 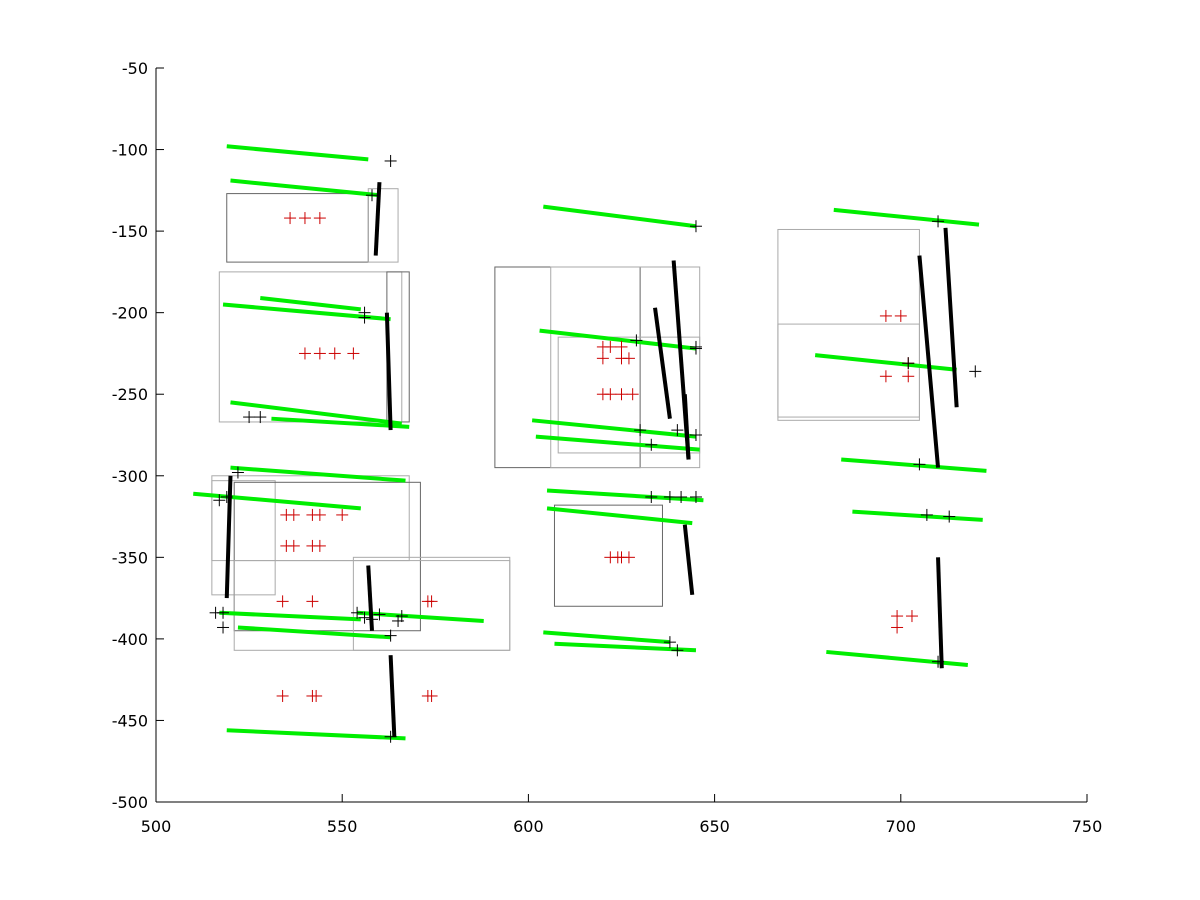 I want to click on y-tick-label: -350, so click(x=130, y=557).